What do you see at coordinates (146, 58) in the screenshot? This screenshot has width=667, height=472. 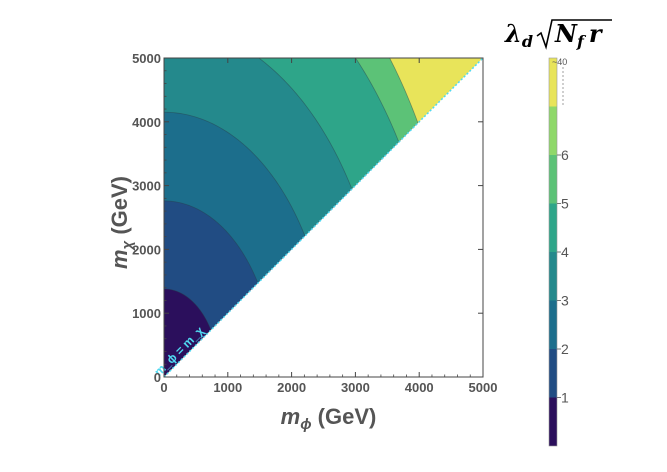 I see `y-tick-label: 5000` at bounding box center [146, 58].